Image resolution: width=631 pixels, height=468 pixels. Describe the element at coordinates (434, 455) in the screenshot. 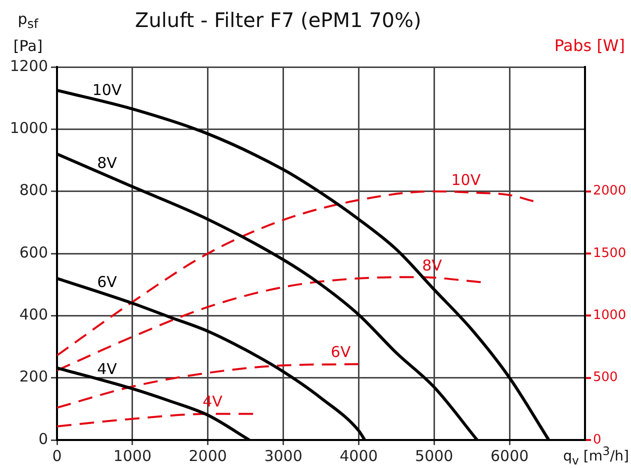

I see `x-tick-label: 5000` at that location.